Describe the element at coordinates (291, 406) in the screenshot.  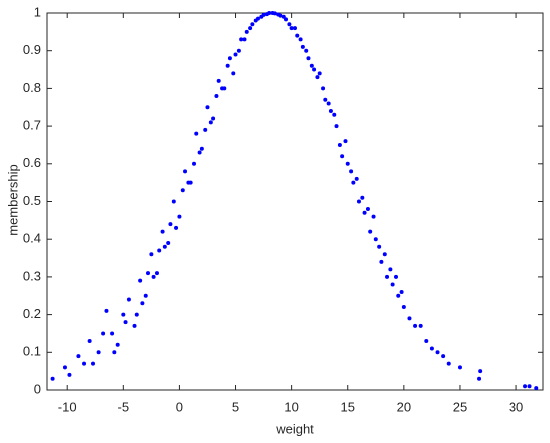
I see `x-tick-label: 10` at that location.